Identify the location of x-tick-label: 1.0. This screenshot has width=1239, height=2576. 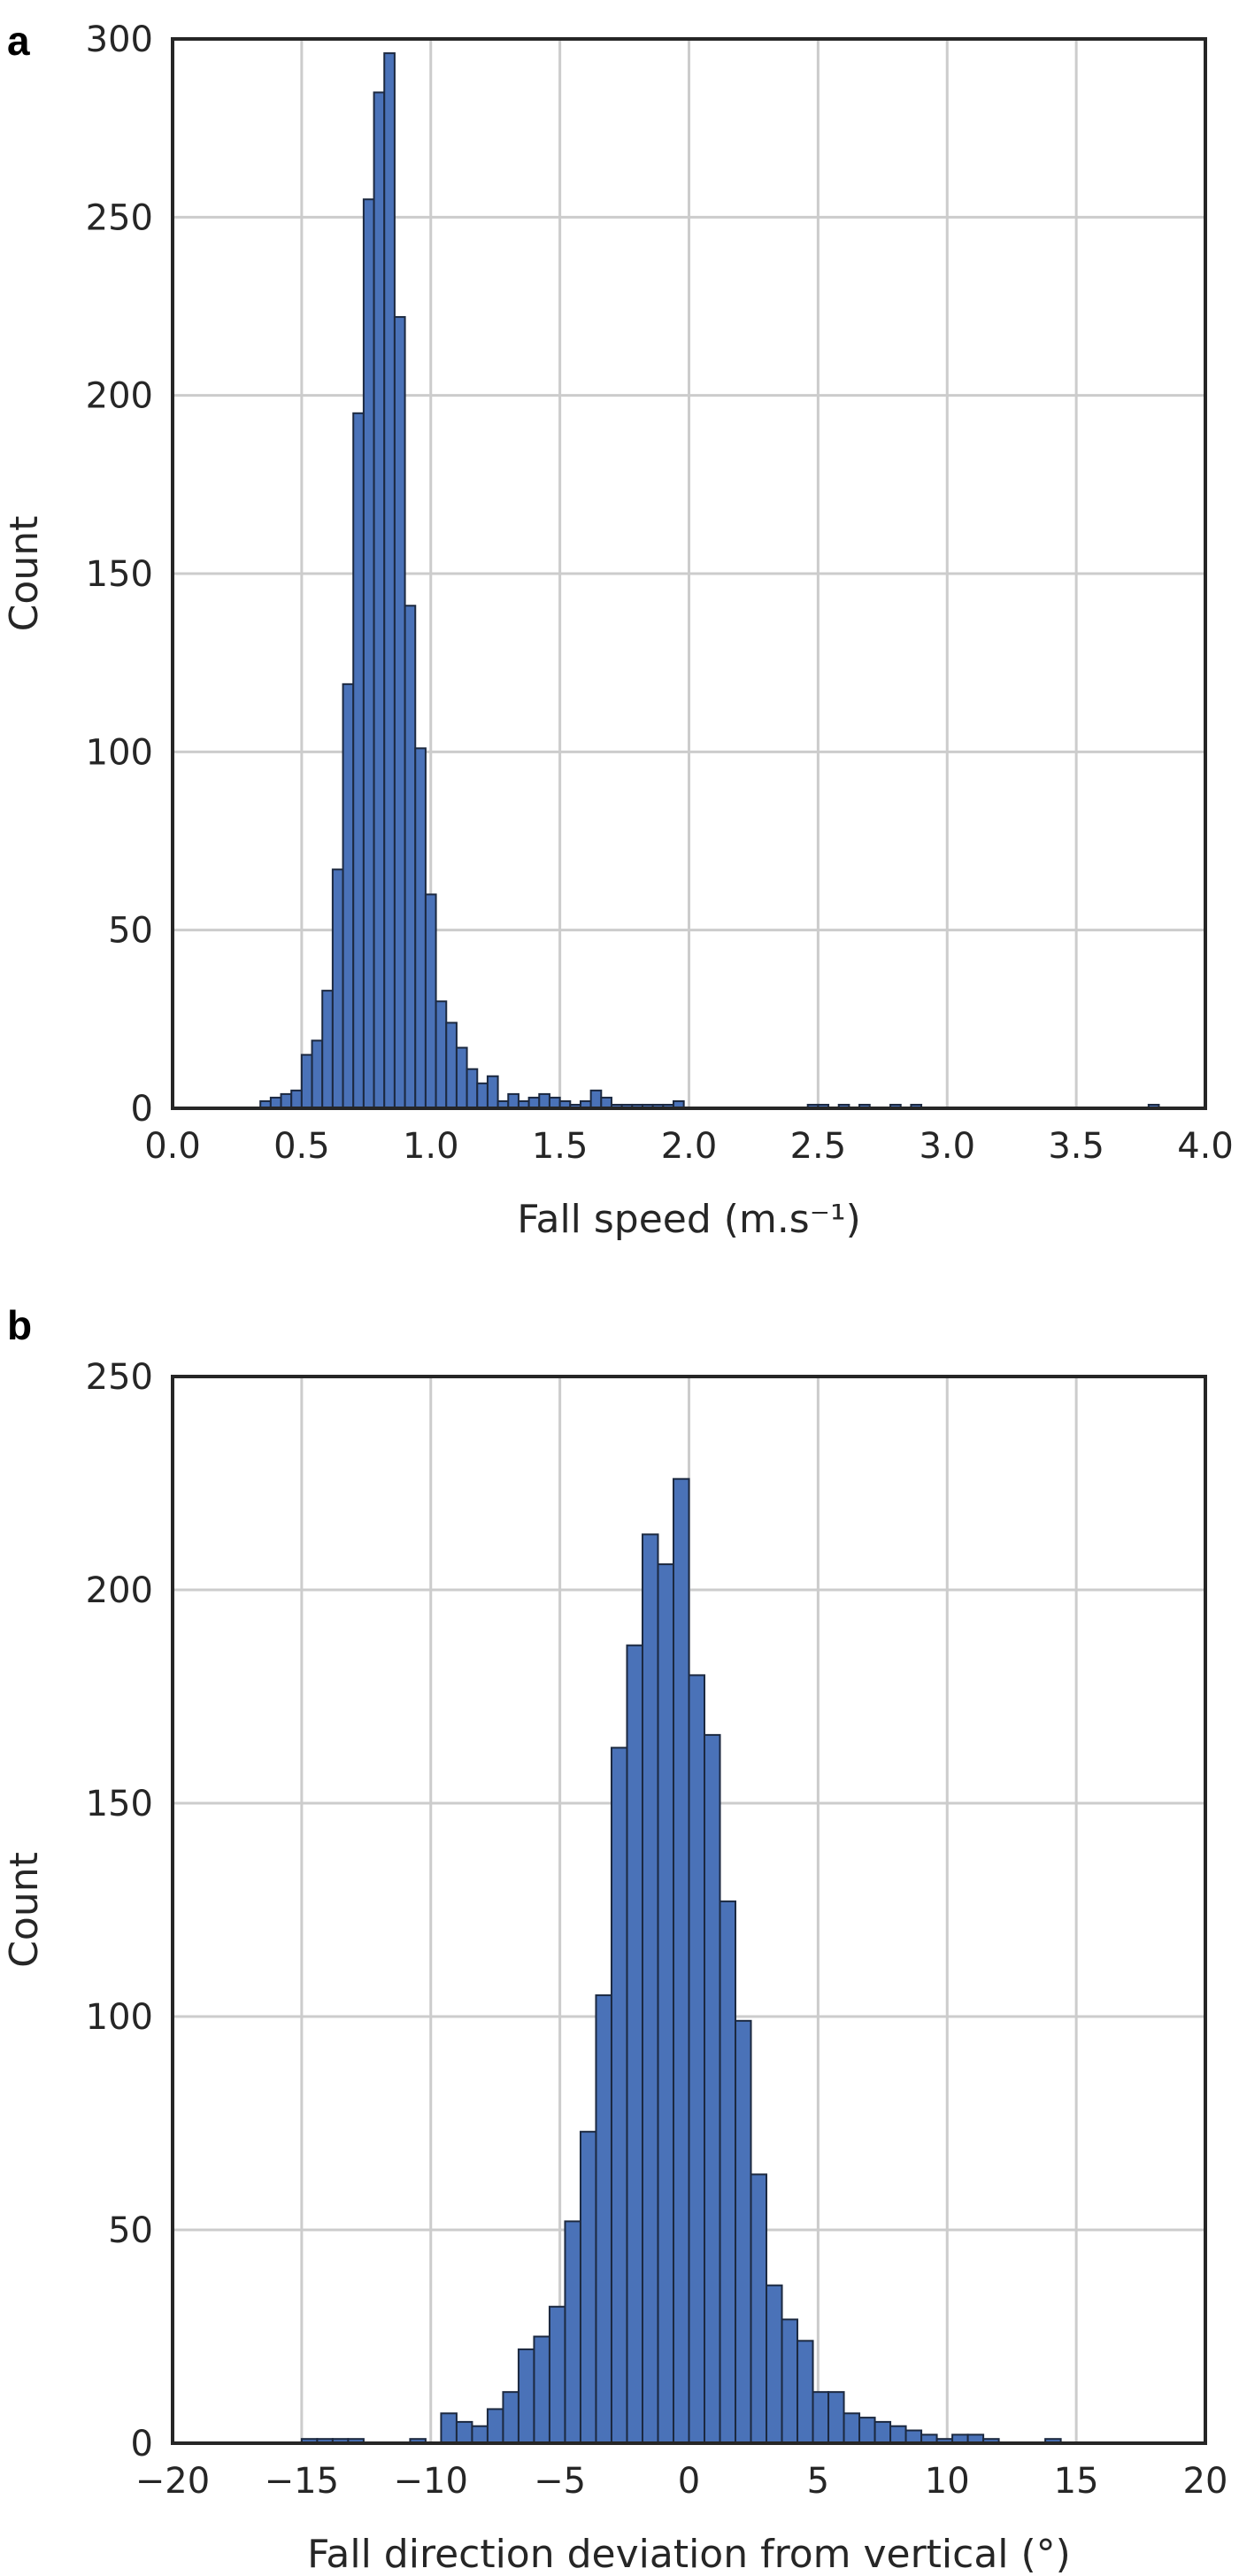
(431, 1146).